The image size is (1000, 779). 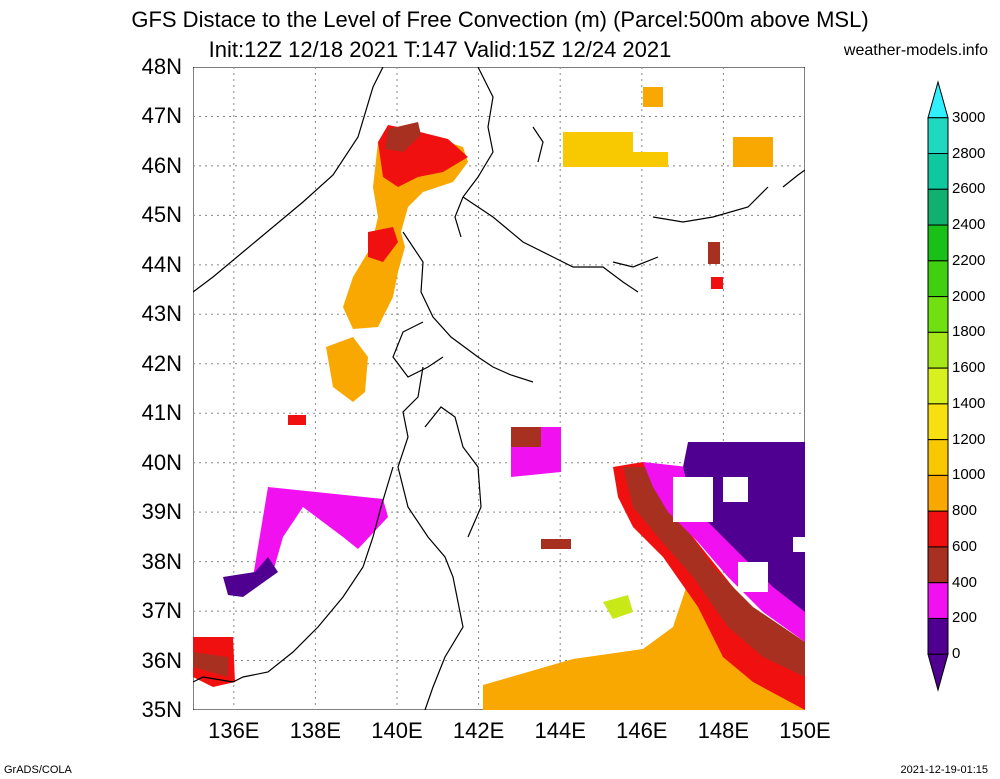 What do you see at coordinates (965, 582) in the screenshot?
I see `colorbar-label: 400` at bounding box center [965, 582].